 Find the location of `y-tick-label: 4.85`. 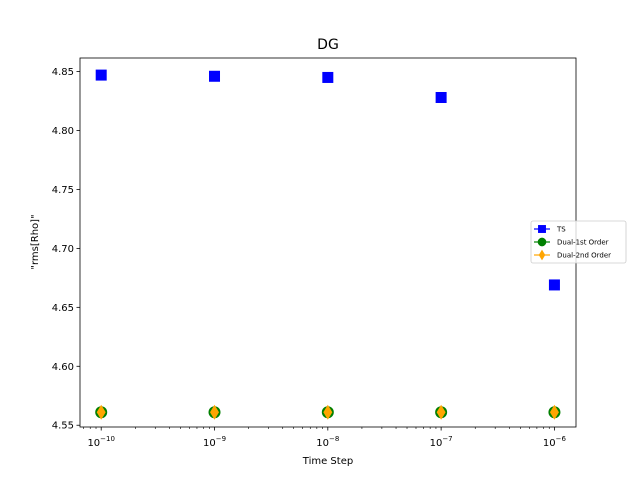

y-tick-label: 4.85 is located at coordinates (63, 72).